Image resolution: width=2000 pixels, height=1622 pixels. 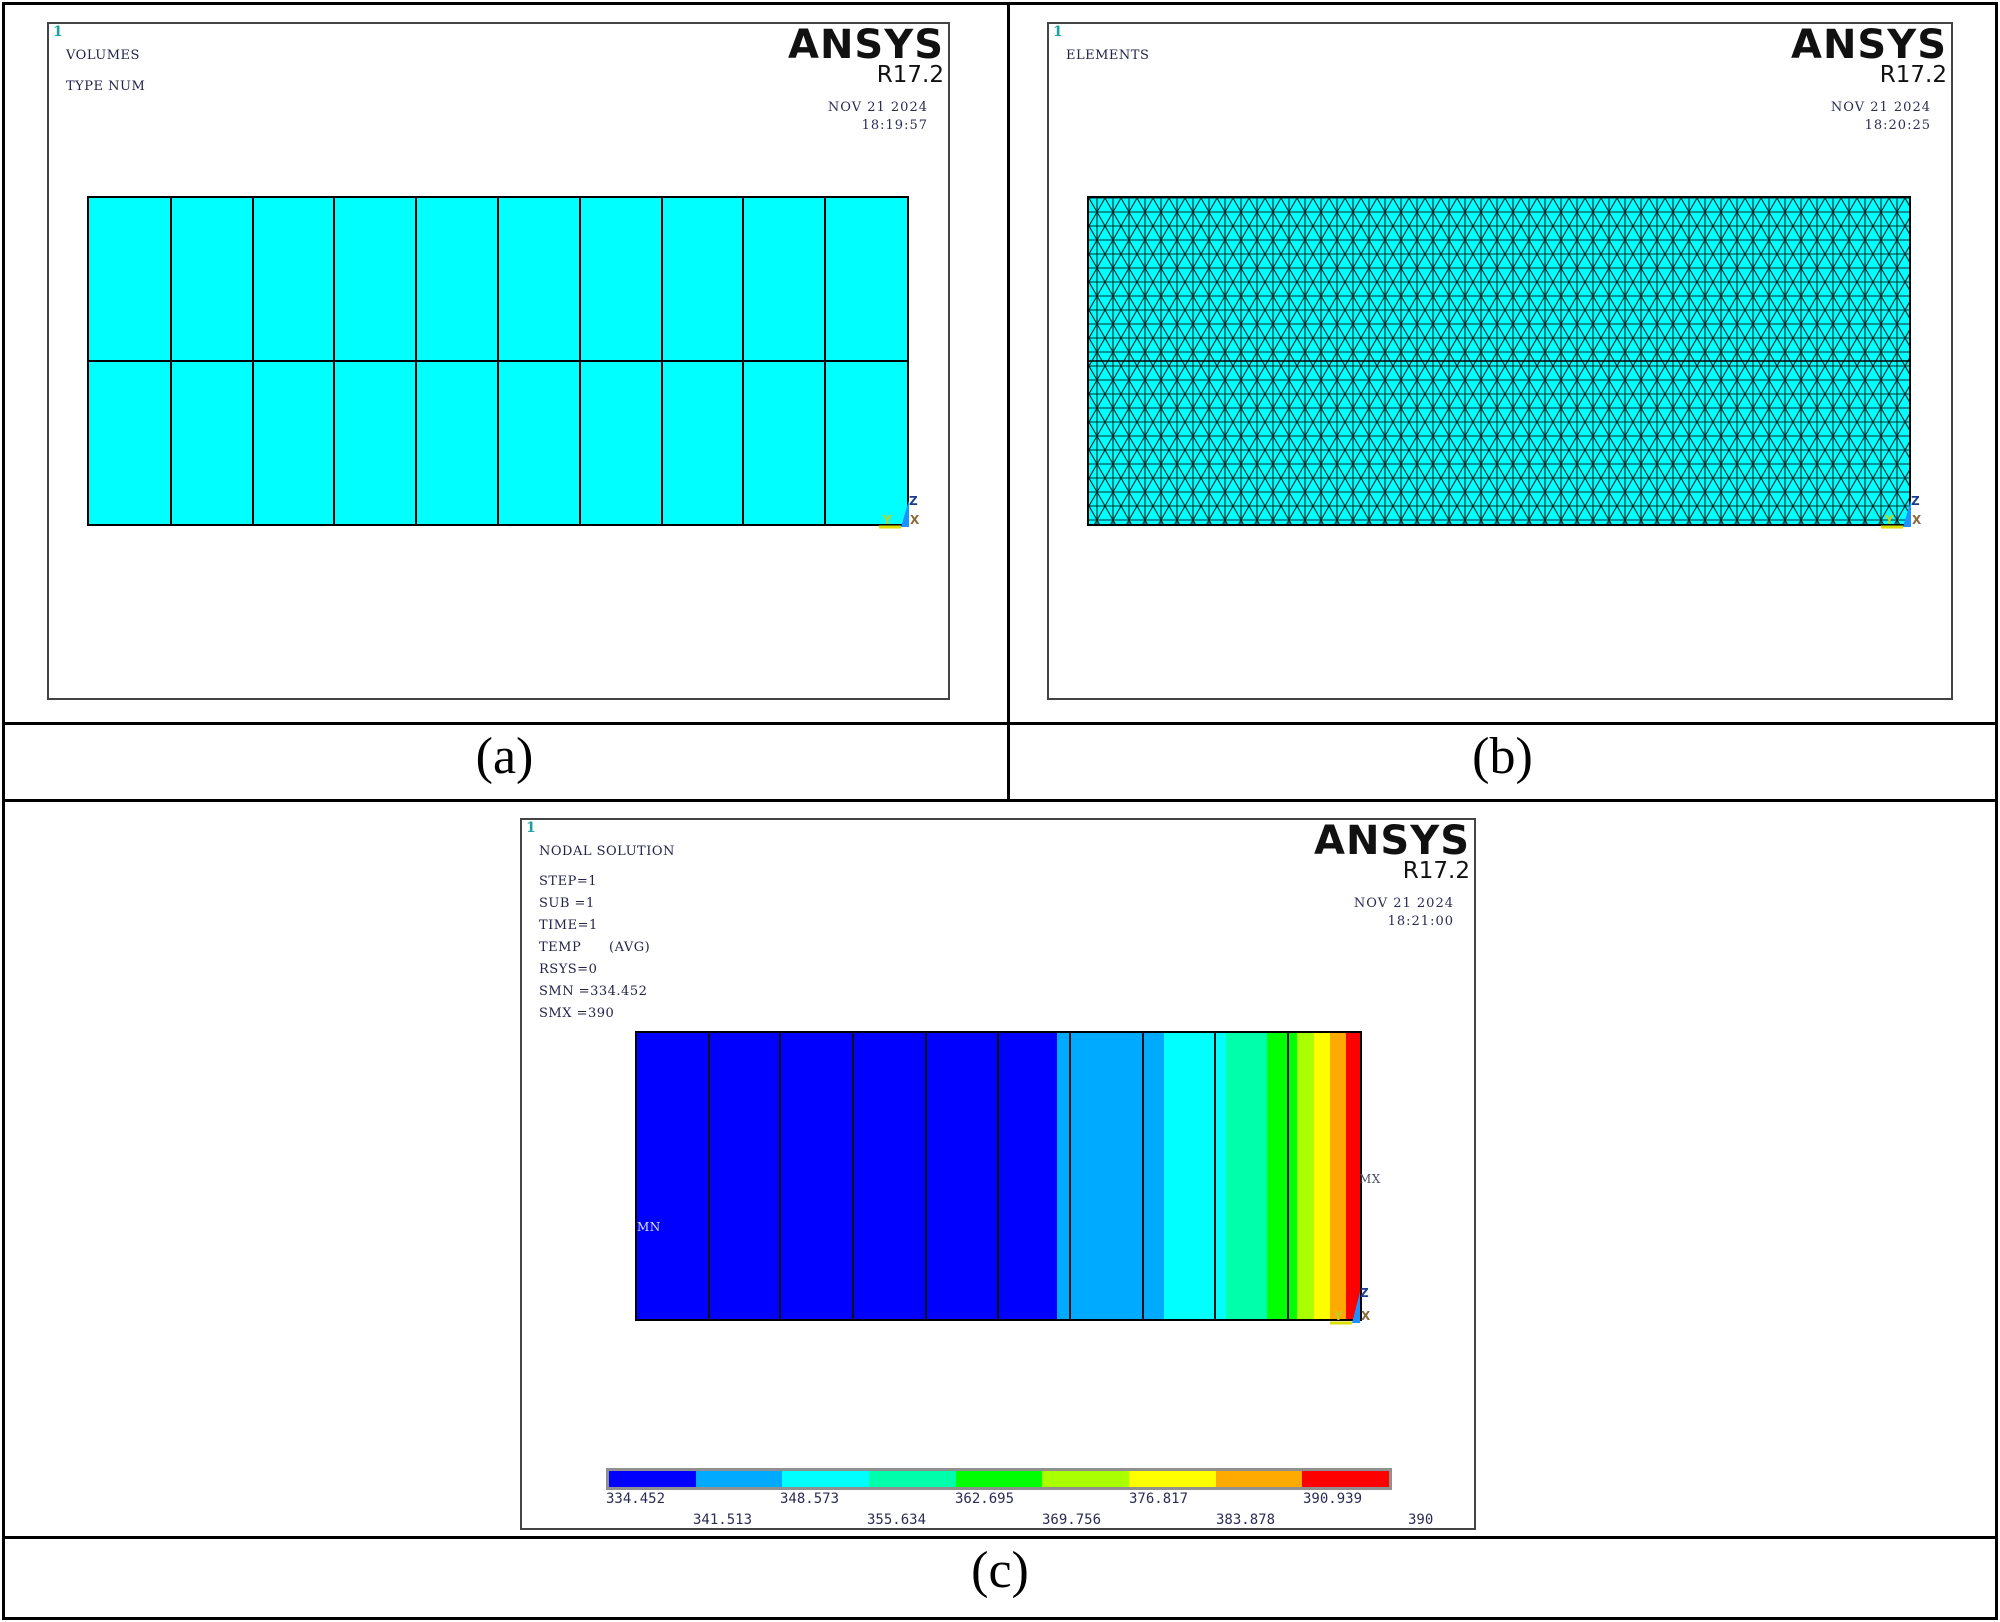 What do you see at coordinates (568, 969) in the screenshot?
I see `info-rsys: RSYS=0` at bounding box center [568, 969].